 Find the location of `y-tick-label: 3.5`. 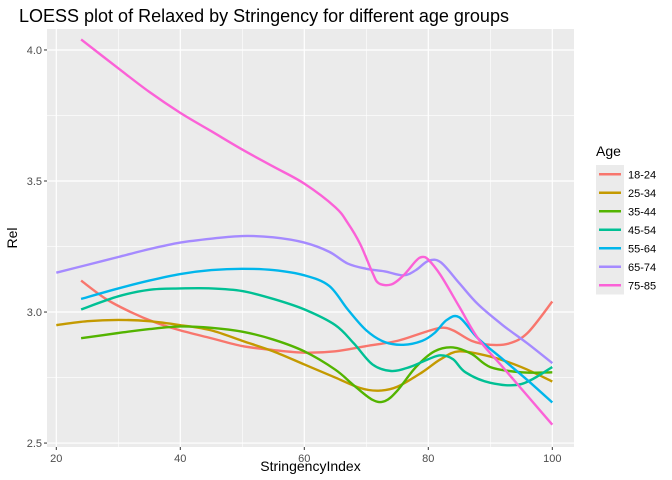

y-tick-label: 3.5 is located at coordinates (34, 182).